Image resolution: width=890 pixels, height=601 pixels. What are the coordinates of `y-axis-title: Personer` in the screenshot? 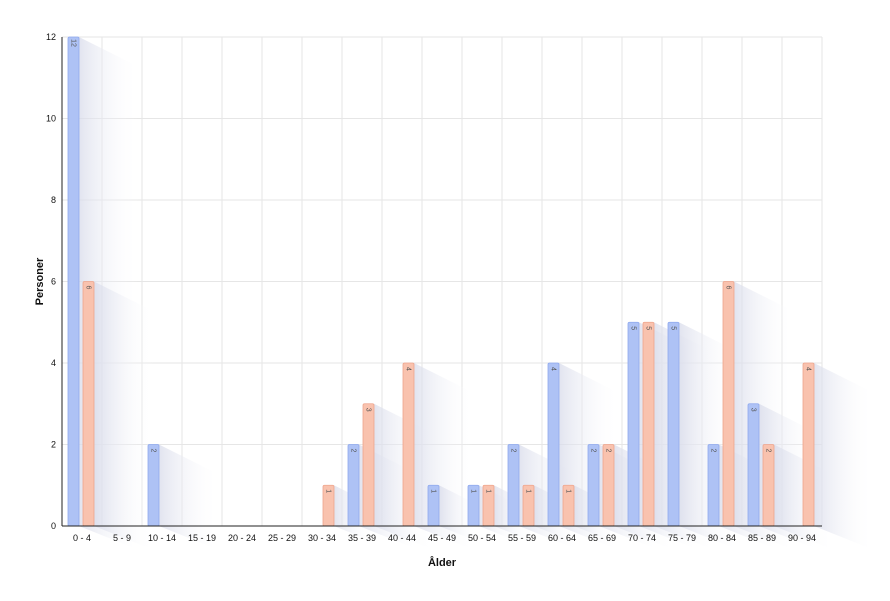 It's located at (40, 281).